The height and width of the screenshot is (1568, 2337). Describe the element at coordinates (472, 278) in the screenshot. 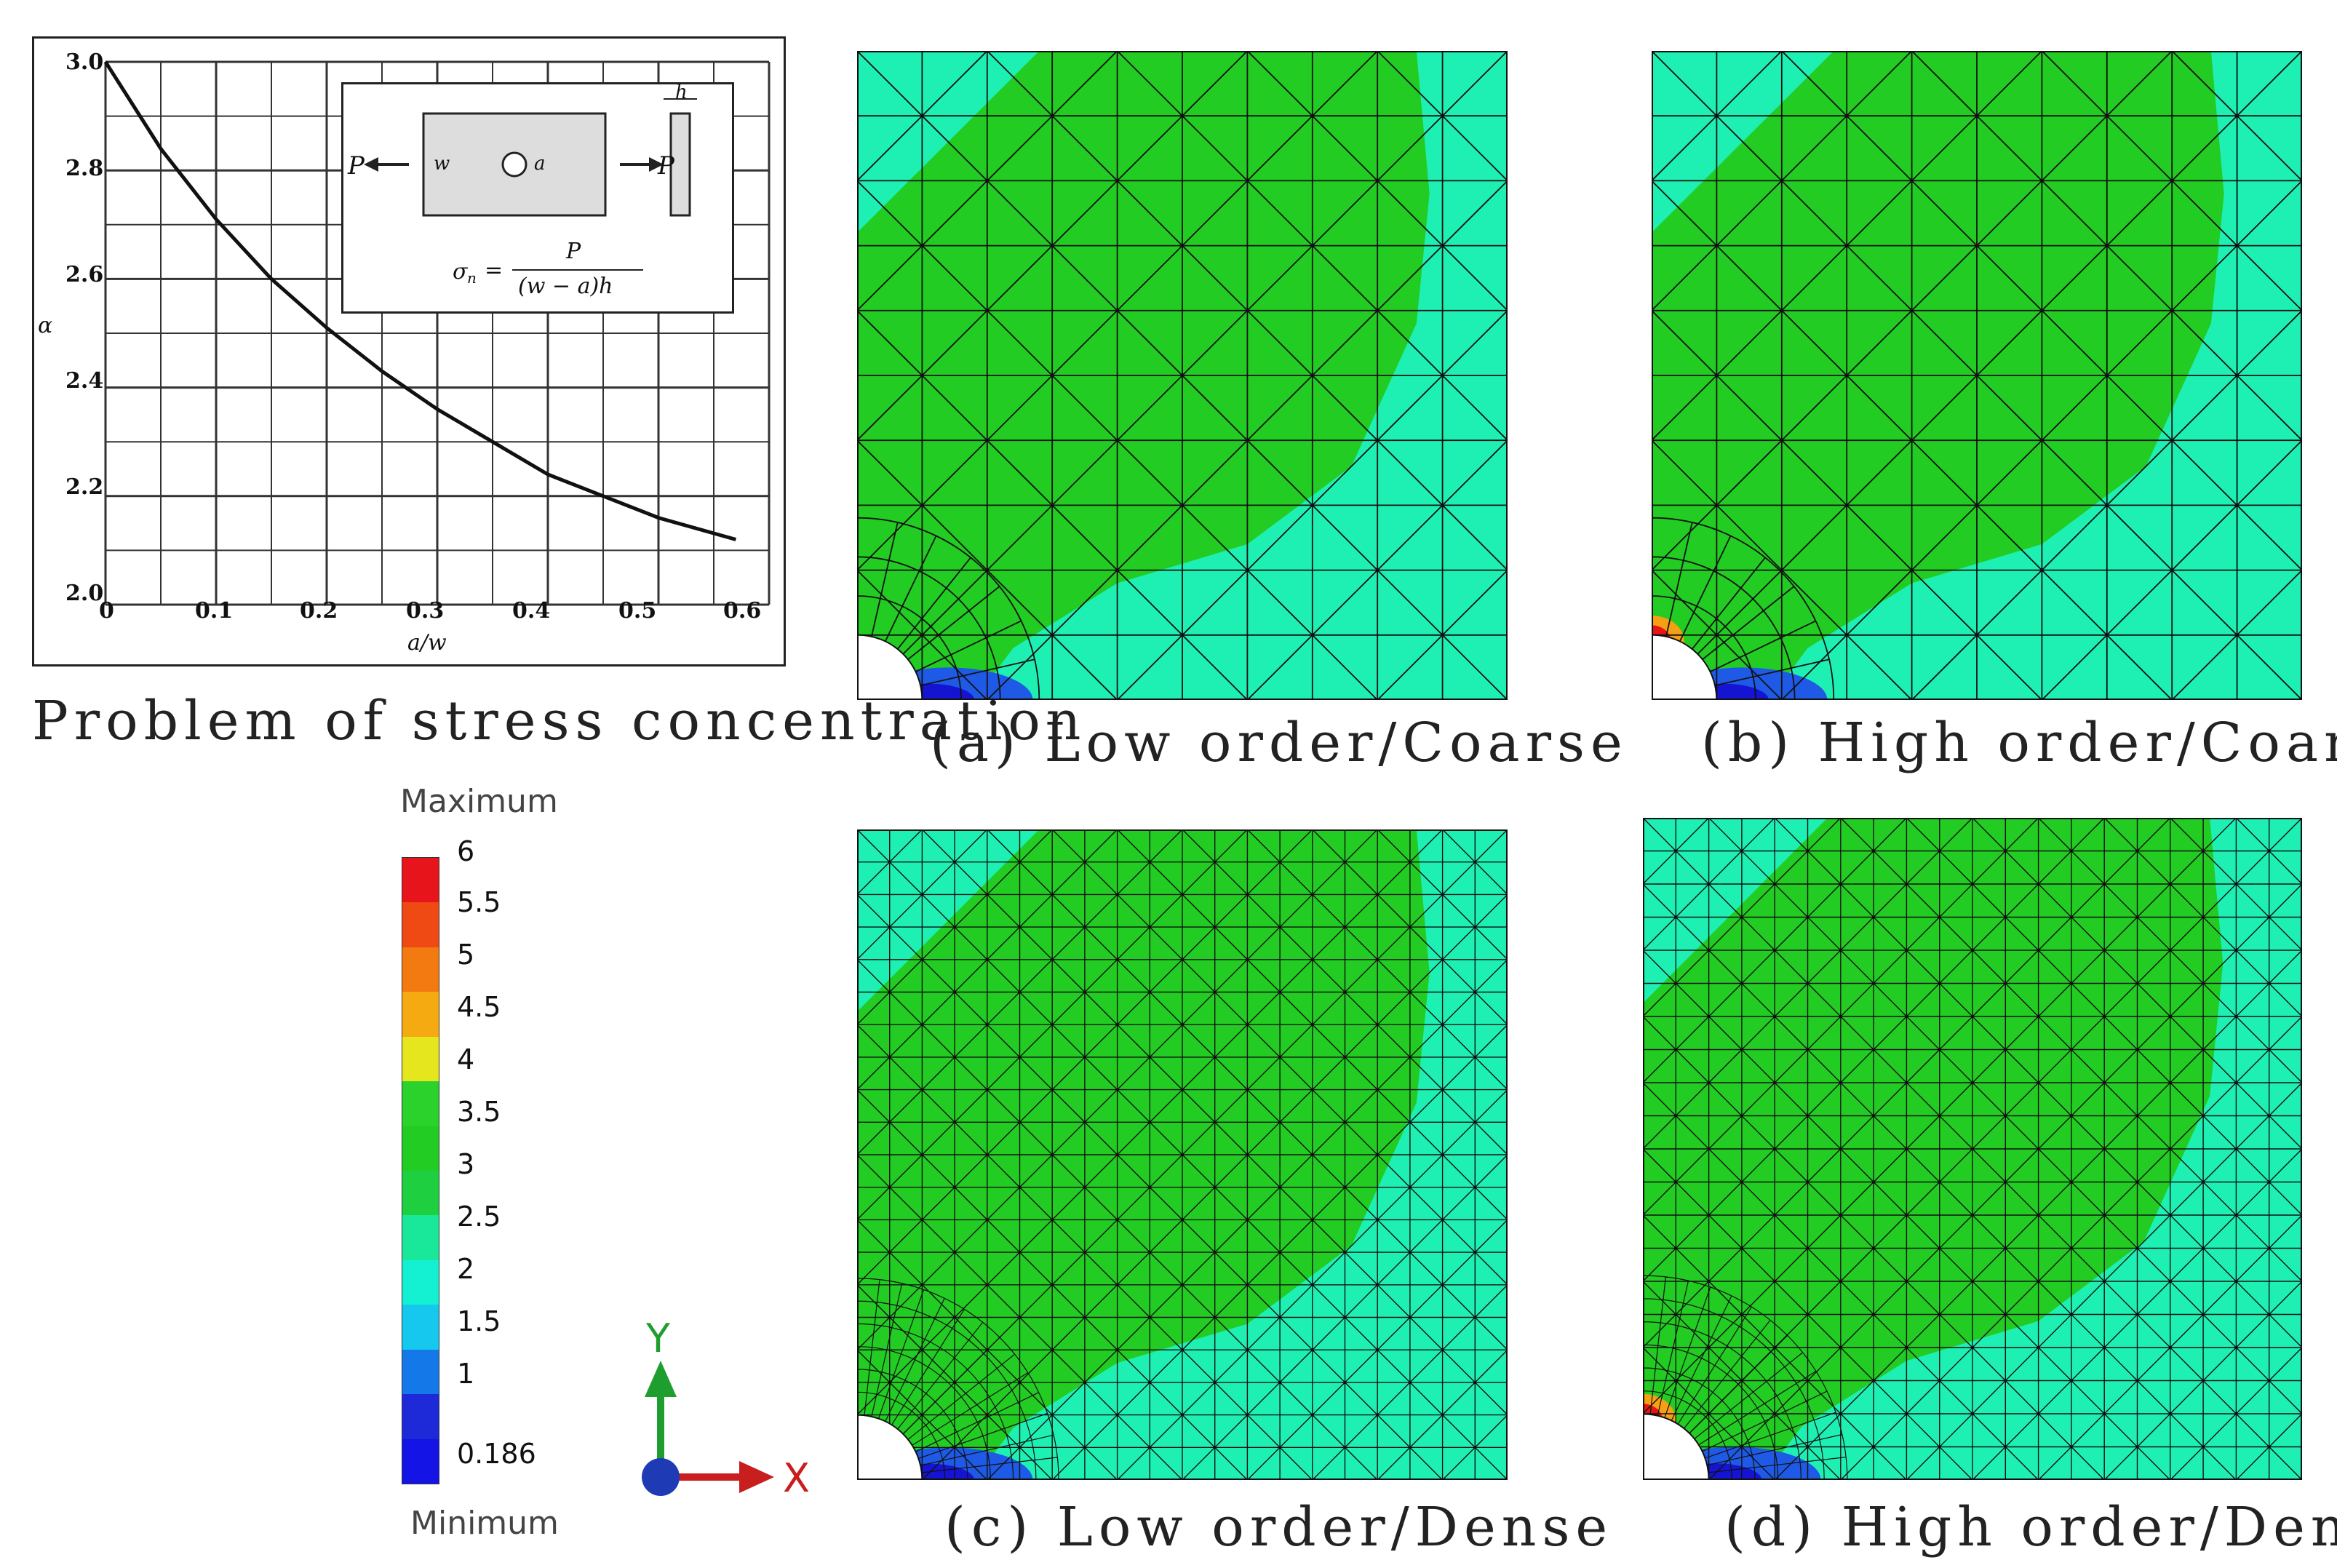

I see `formula-subscript: n` at that location.